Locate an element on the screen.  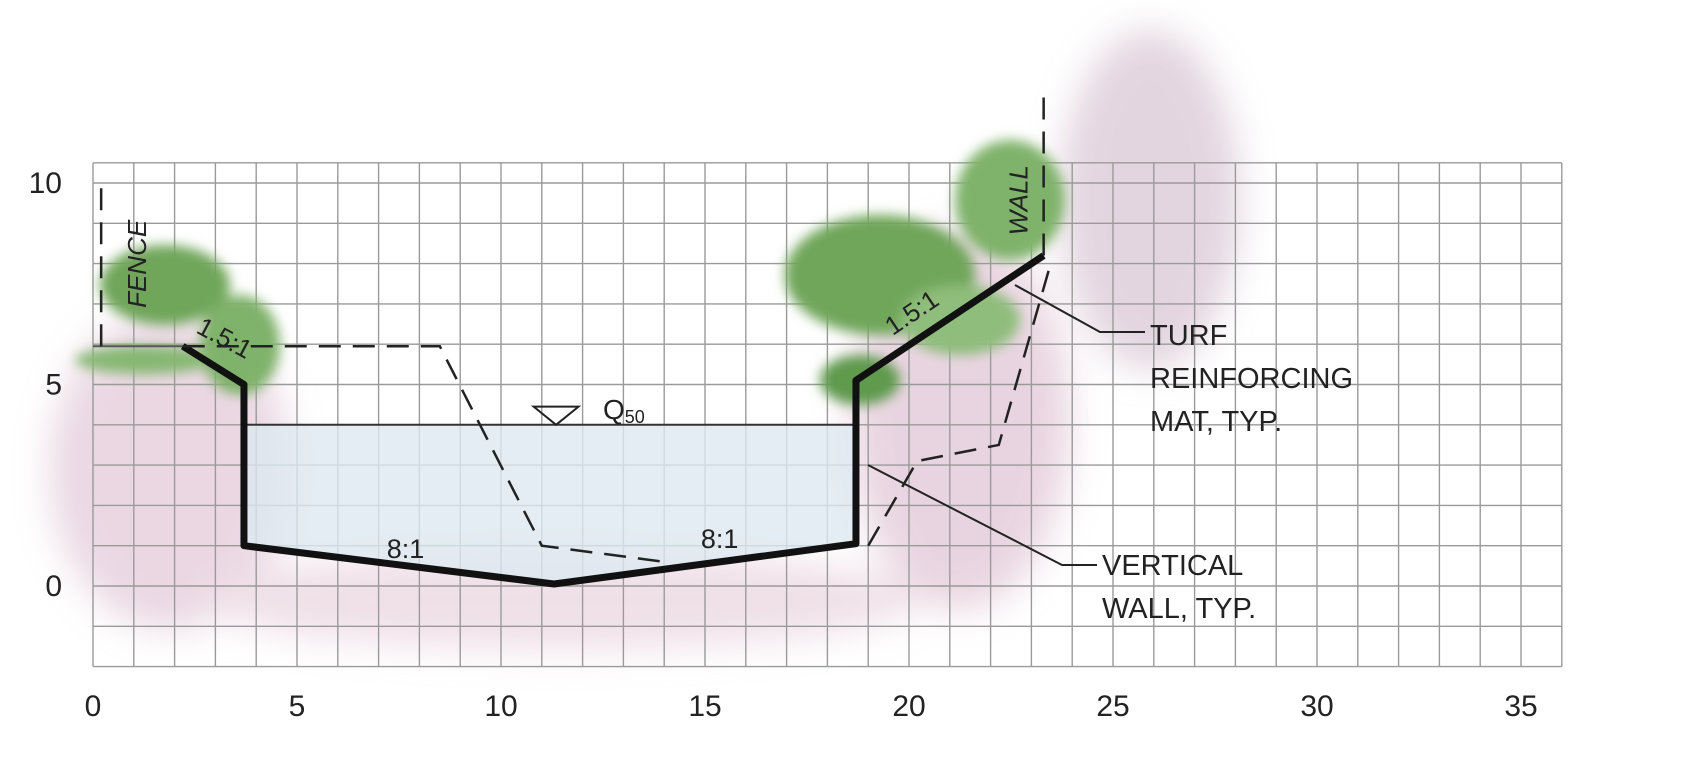
x-tick-label: 15 is located at coordinates (704, 706).